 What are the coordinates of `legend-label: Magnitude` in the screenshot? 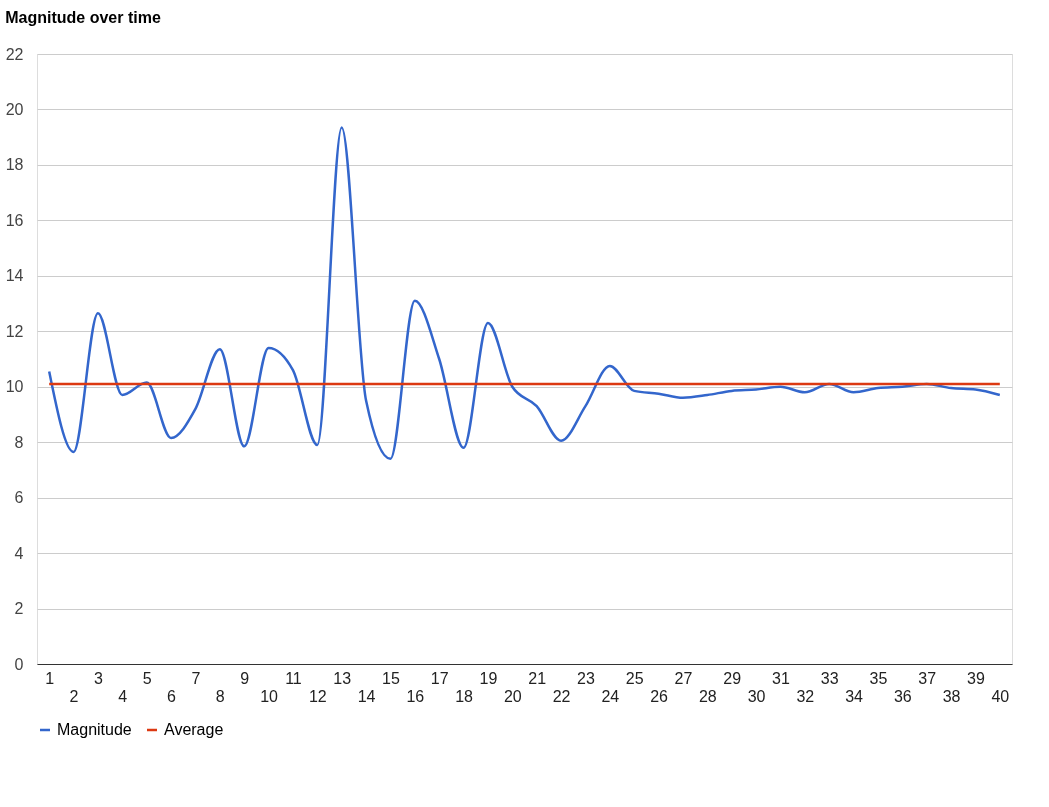 It's located at (94, 729).